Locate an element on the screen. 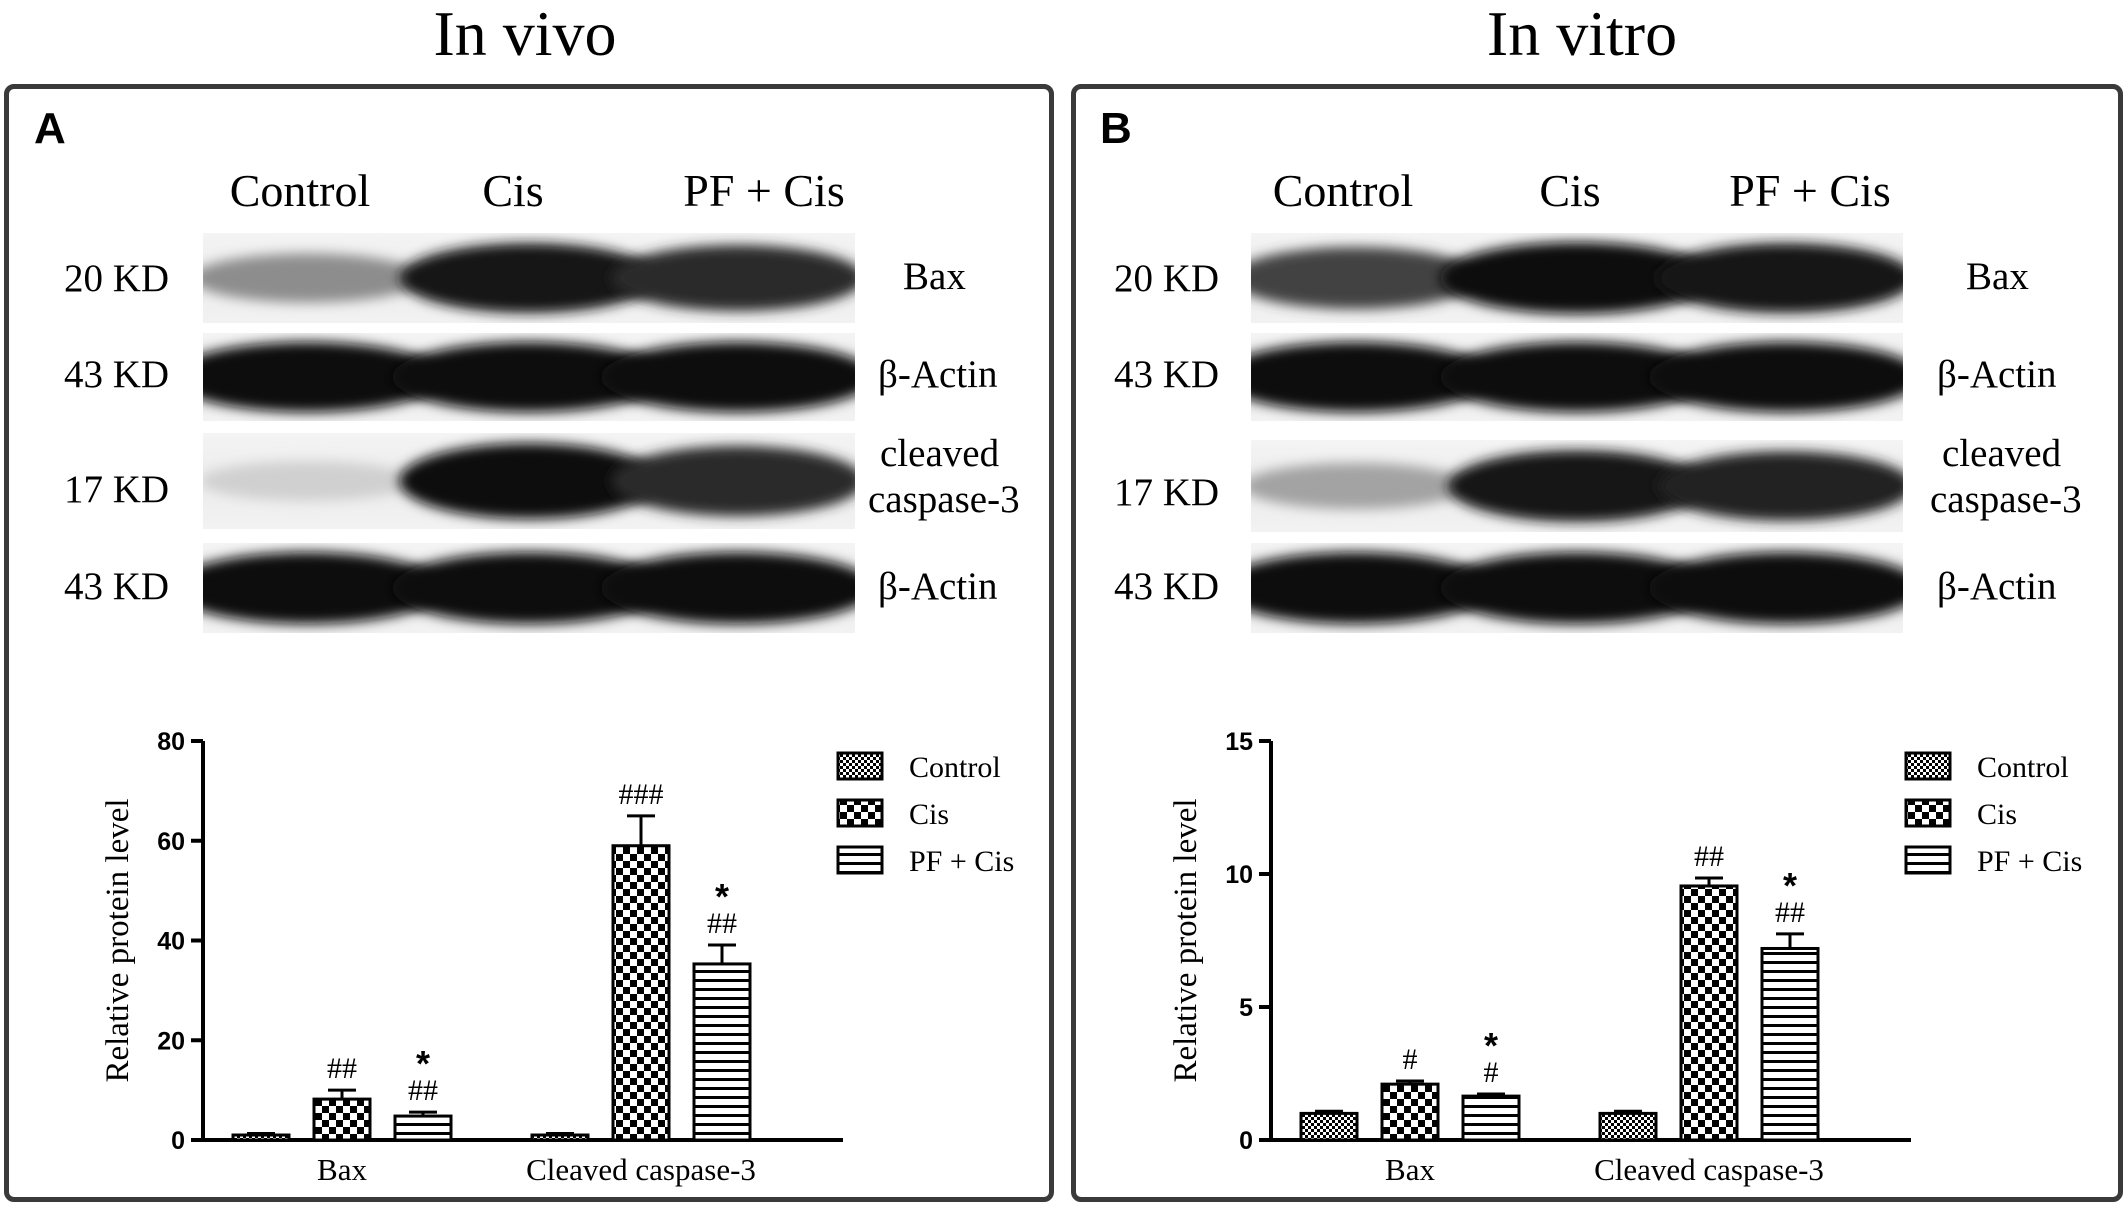 This screenshot has height=1211, width=2128. legend-label: Cis is located at coordinates (1997, 814).